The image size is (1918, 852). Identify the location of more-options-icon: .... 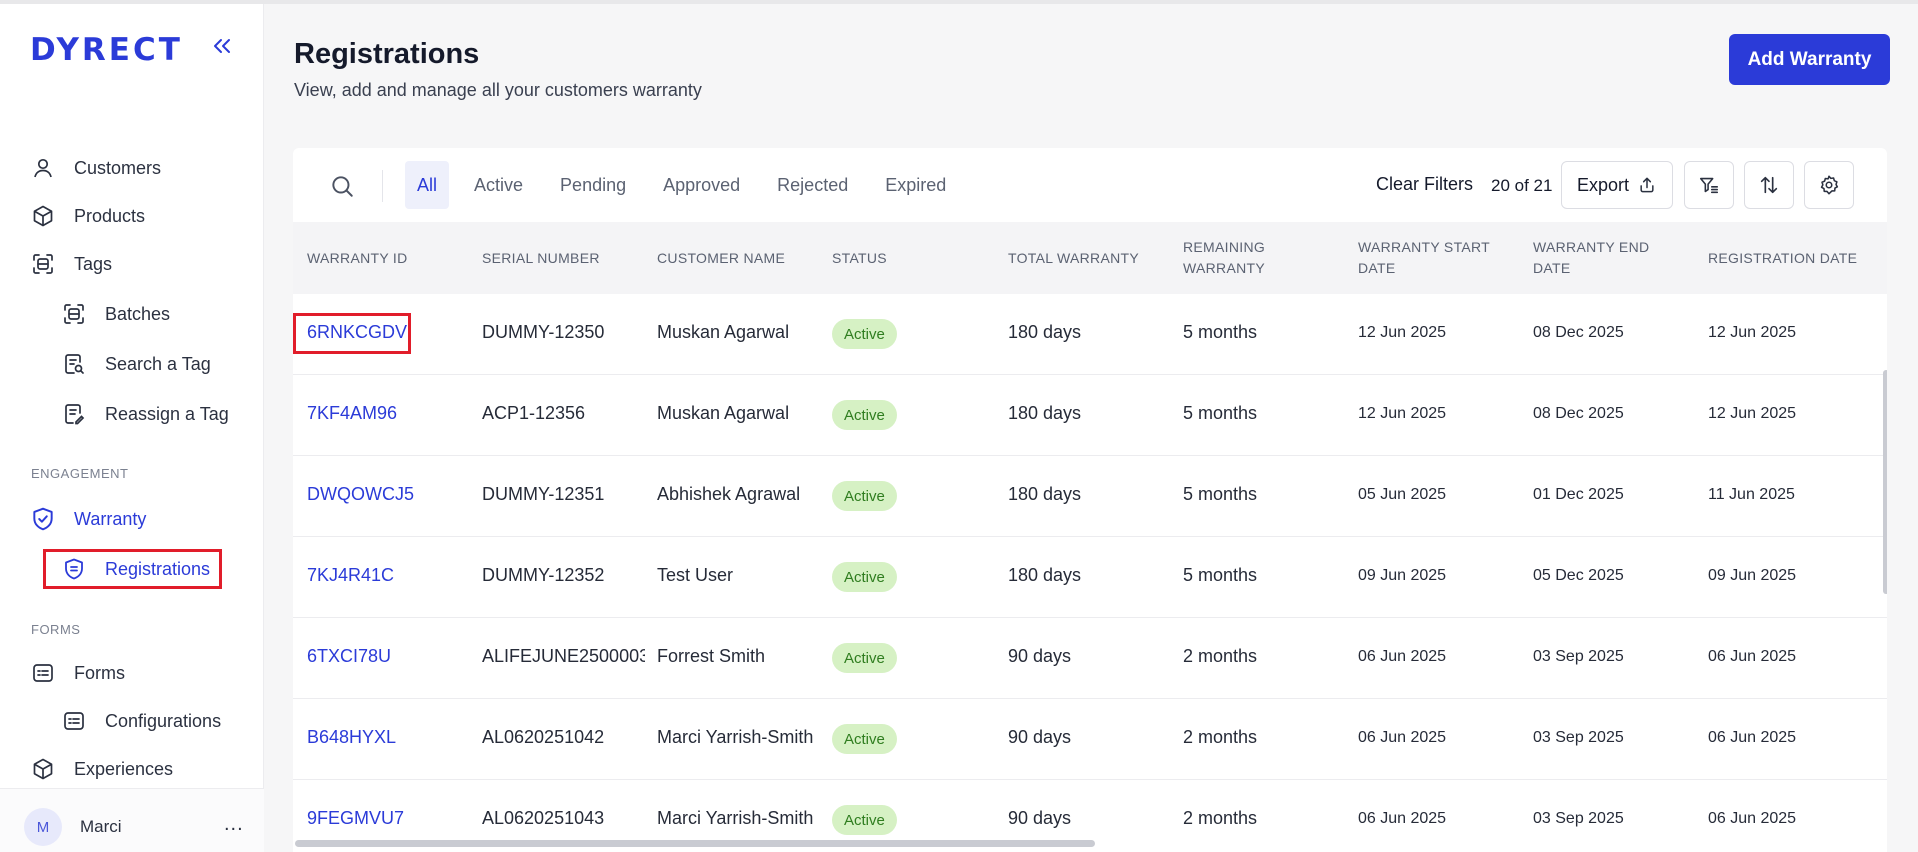
(234, 824).